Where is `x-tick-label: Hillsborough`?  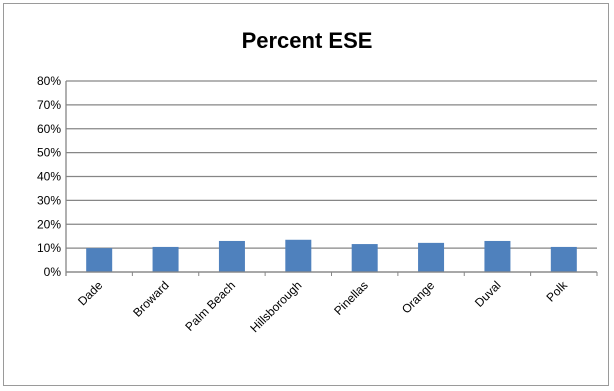 x-tick-label: Hillsborough is located at coordinates (275, 306).